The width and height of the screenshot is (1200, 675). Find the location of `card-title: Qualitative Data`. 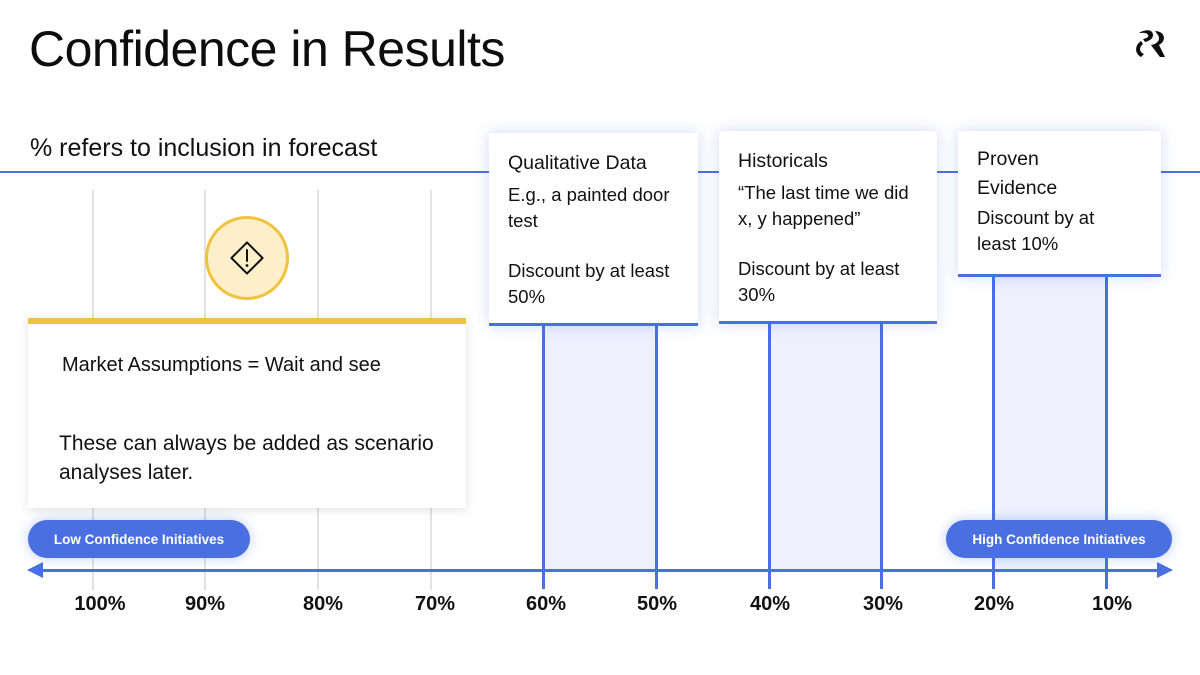

card-title: Qualitative Data is located at coordinates (577, 163).